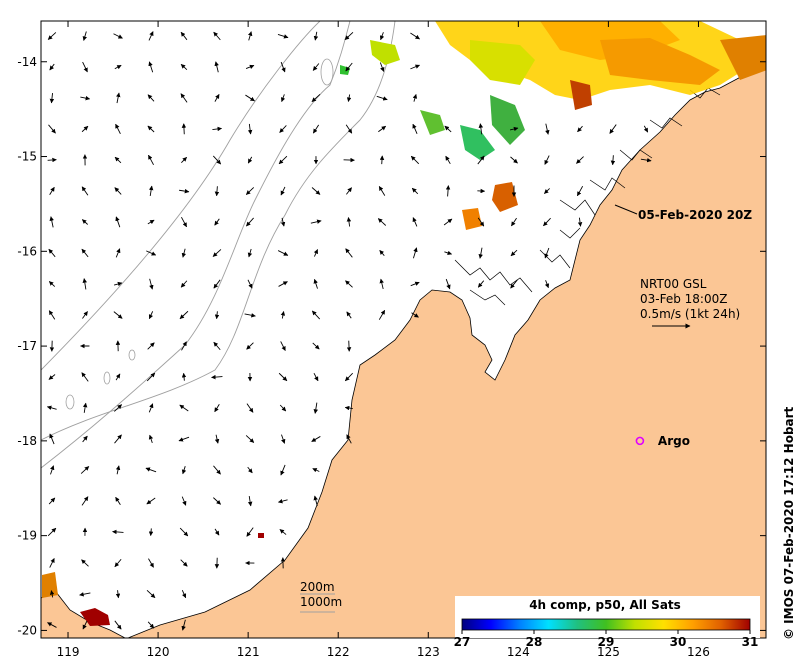  What do you see at coordinates (428, 652) in the screenshot?
I see `x-tick-label-4: 123` at bounding box center [428, 652].